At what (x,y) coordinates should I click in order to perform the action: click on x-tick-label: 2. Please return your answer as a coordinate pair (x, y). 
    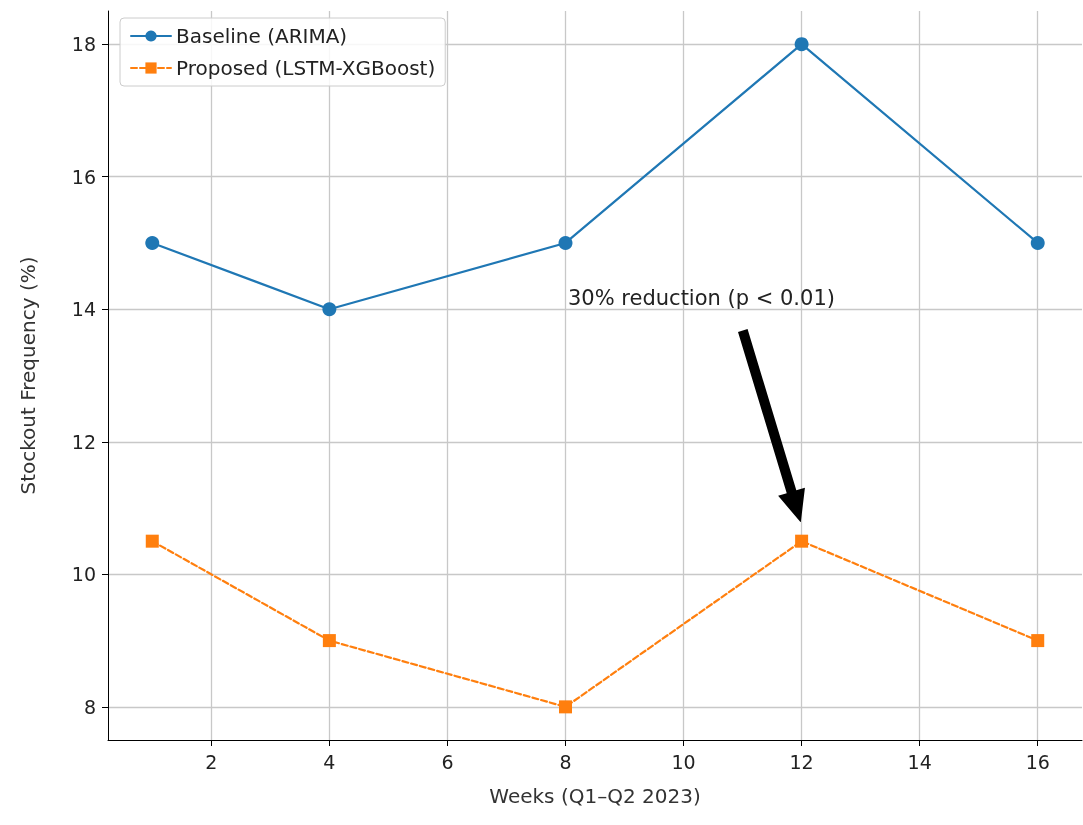
    Looking at the image, I should click on (211, 761).